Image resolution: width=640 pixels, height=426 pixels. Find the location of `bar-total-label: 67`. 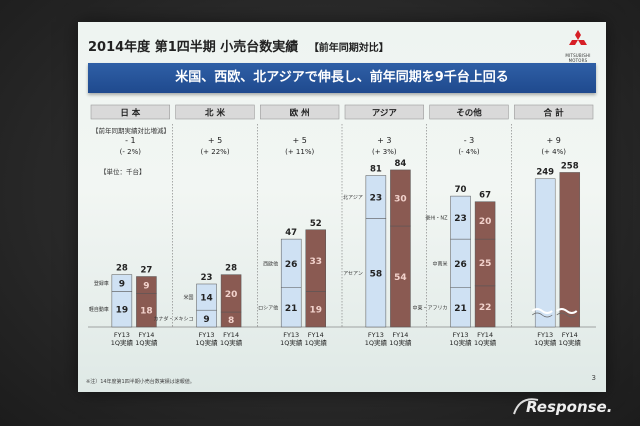

bar-total-label: 67 is located at coordinates (485, 196).